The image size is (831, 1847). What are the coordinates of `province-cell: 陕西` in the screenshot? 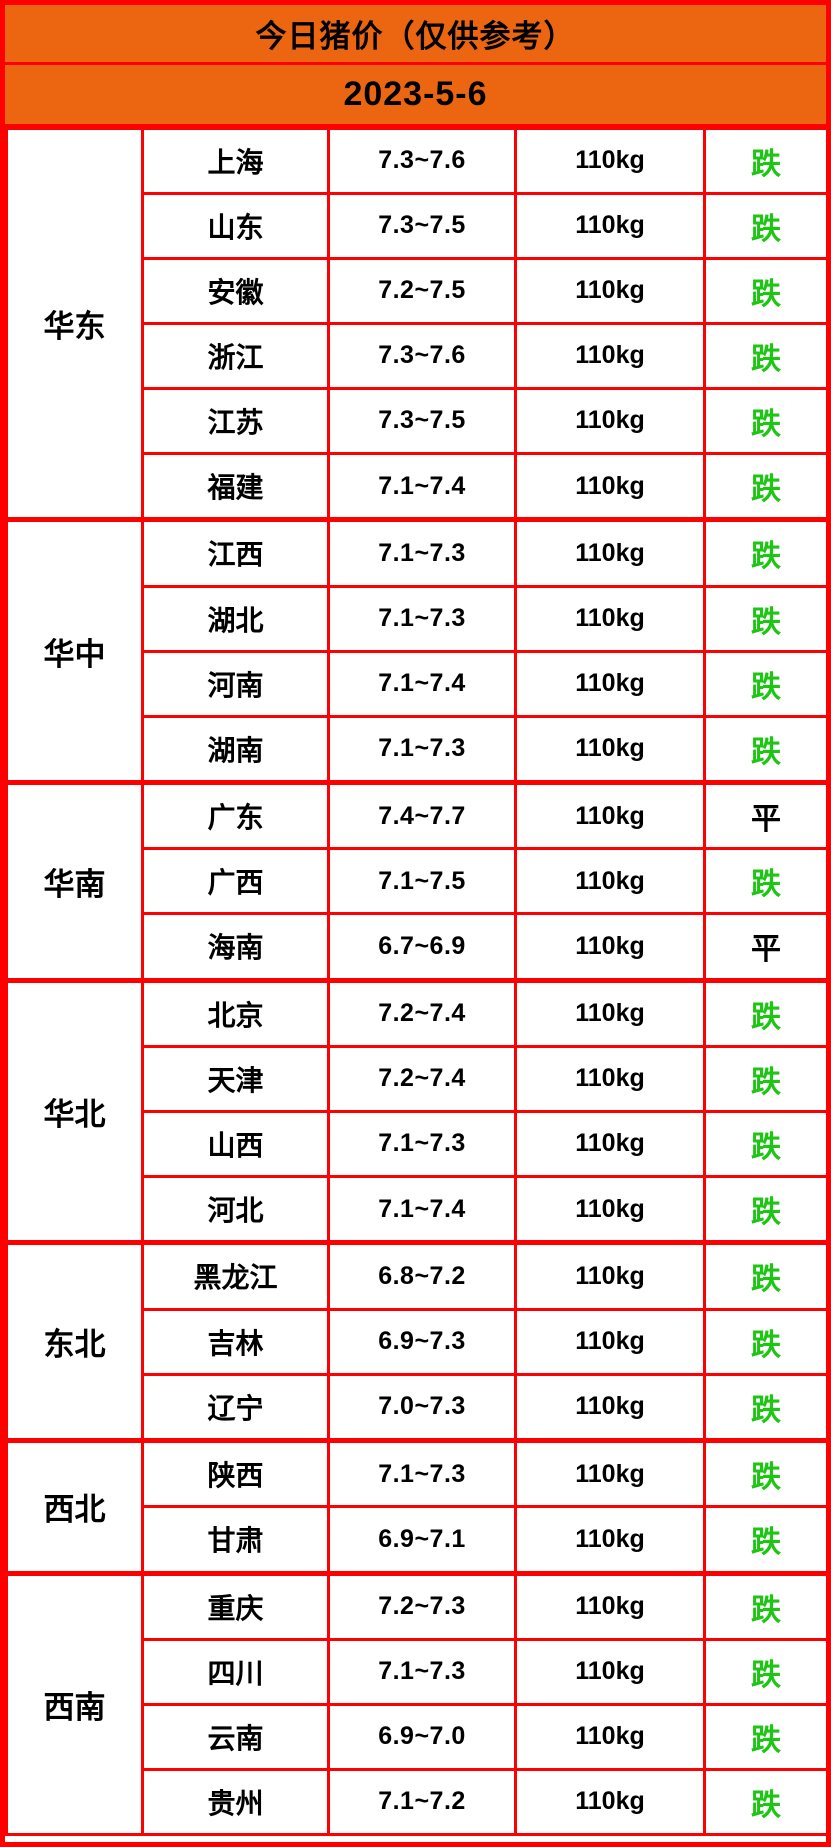 It's located at (235, 1473).